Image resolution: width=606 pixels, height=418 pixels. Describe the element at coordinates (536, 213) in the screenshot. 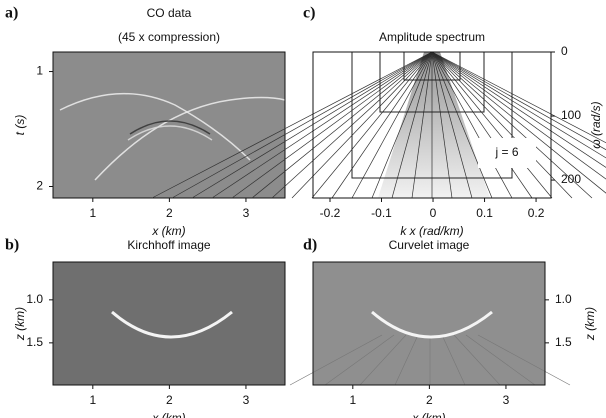

I see `x-tick-label: 0.2` at that location.